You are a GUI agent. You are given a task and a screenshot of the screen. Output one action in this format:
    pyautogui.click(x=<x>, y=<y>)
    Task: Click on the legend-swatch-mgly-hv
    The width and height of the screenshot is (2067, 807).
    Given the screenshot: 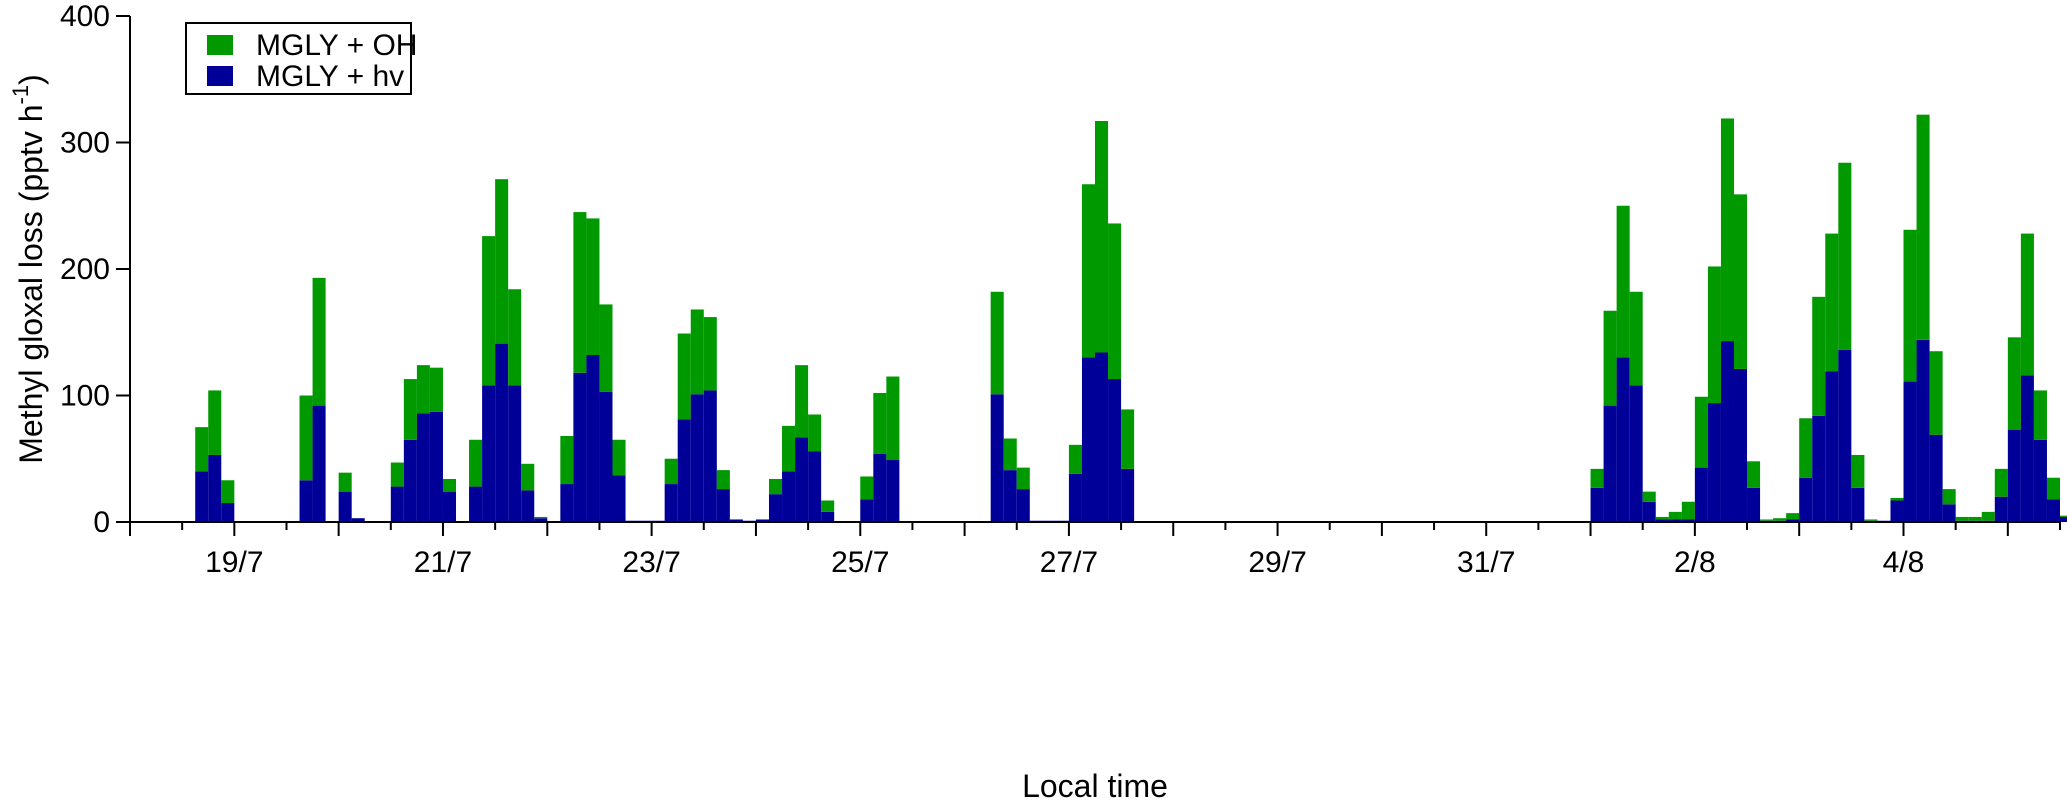 What is the action you would take?
    pyautogui.click(x=220, y=76)
    